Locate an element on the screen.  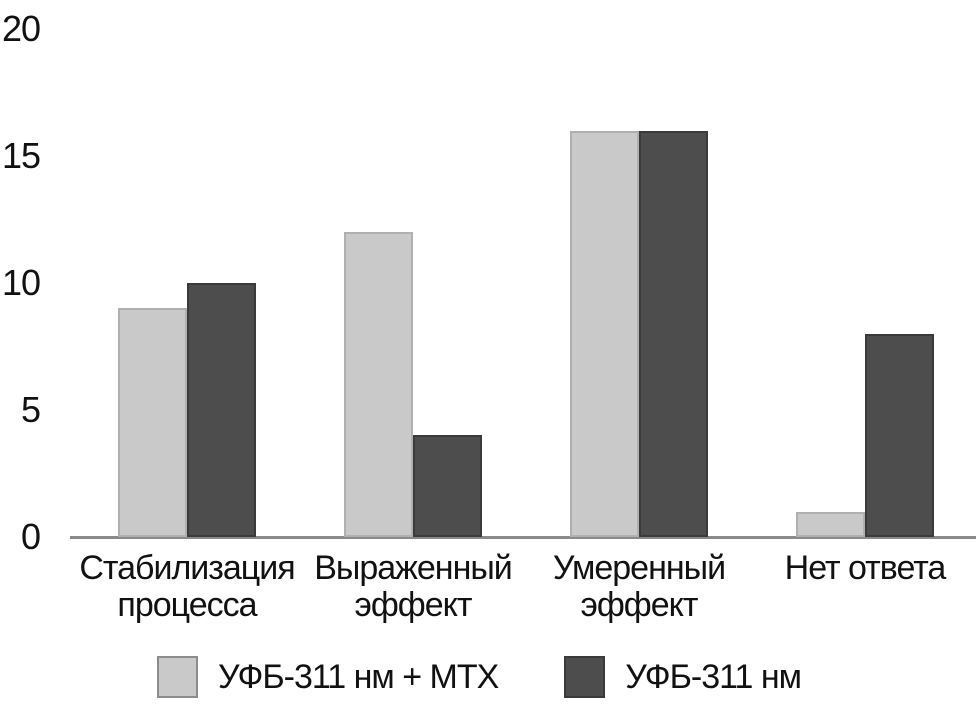
x-category-label-line: Нет ответа is located at coordinates (865, 568).